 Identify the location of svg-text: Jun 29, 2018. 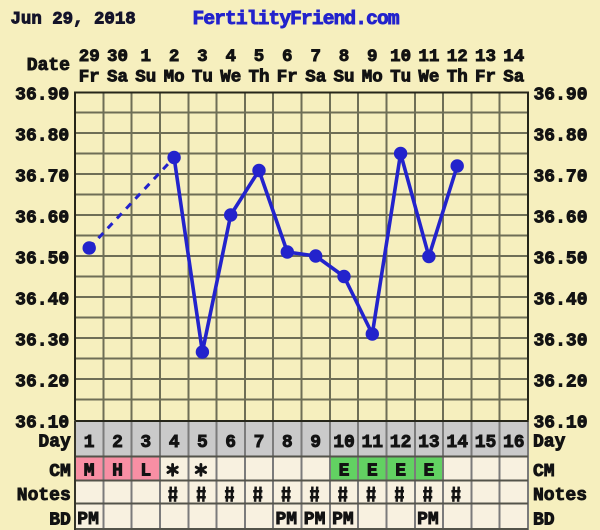
(73, 19).